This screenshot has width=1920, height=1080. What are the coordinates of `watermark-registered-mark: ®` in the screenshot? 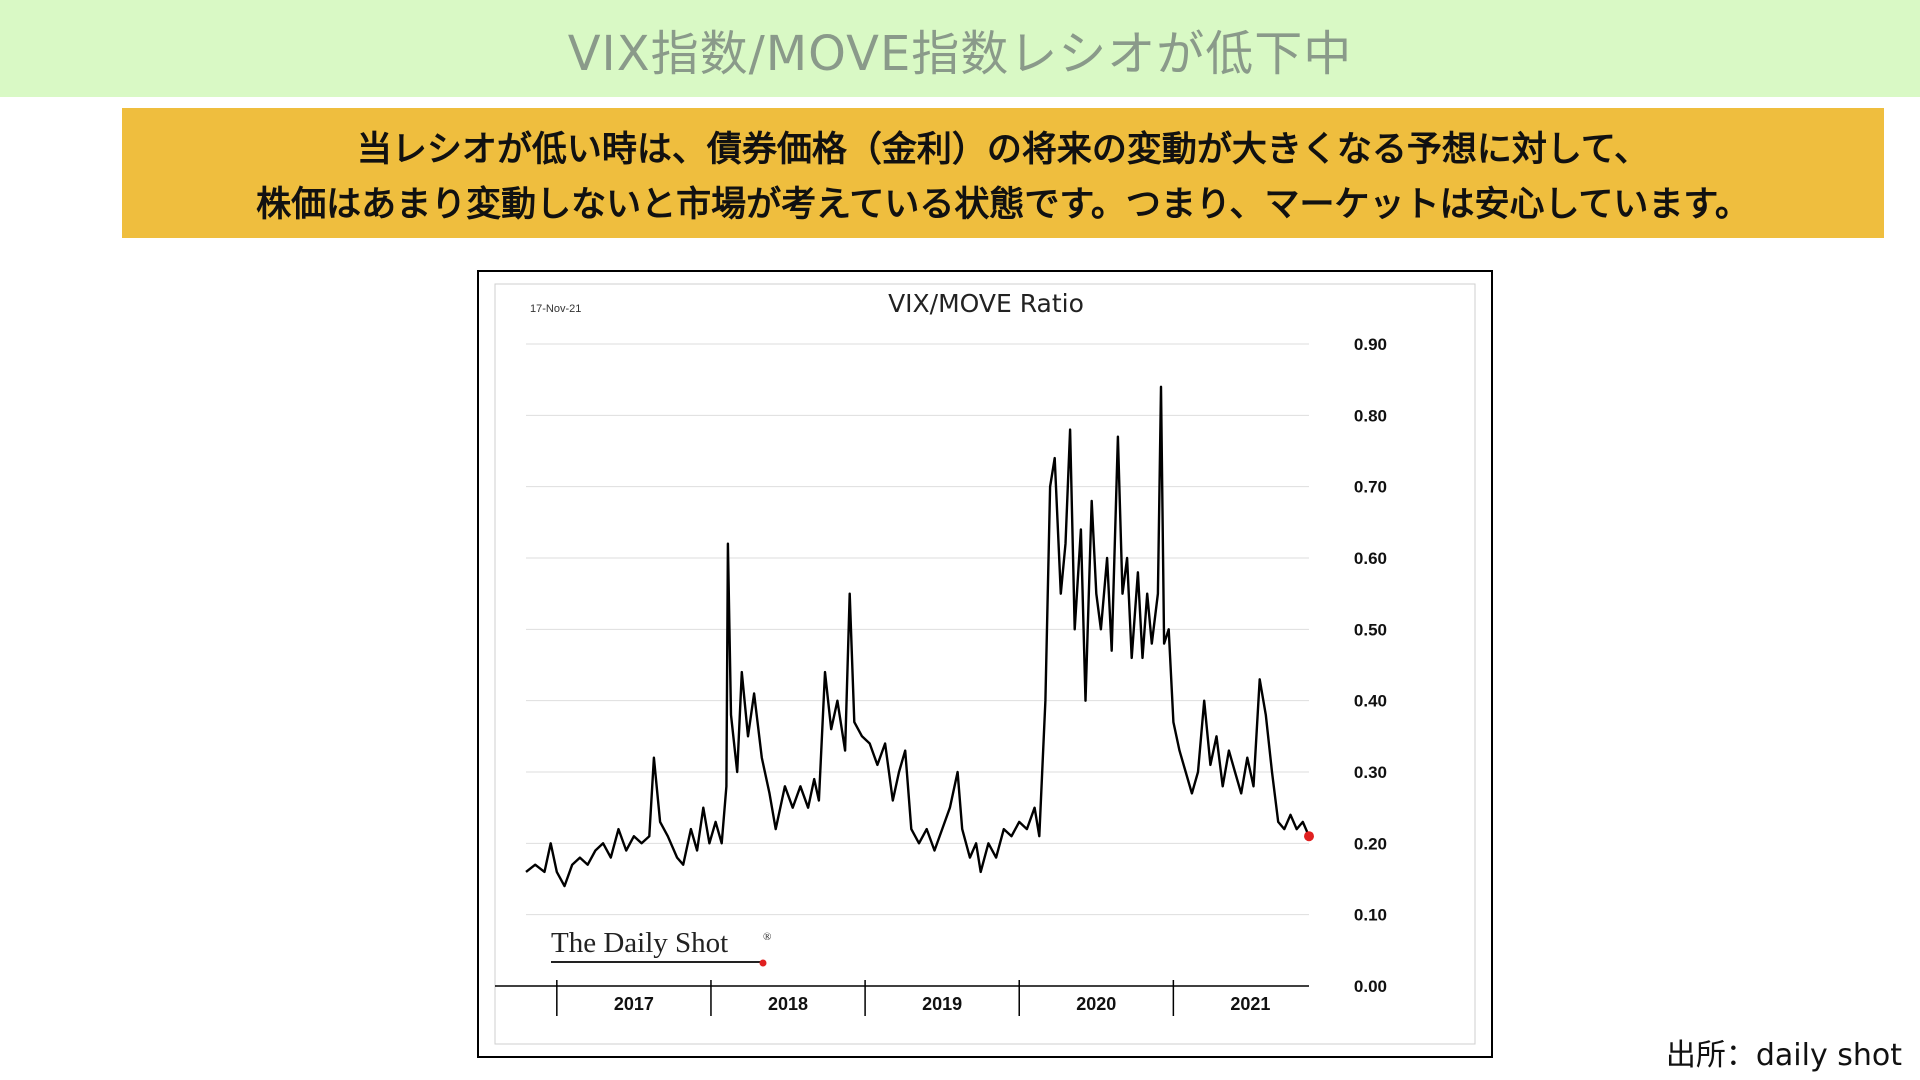 It's located at (767, 937).